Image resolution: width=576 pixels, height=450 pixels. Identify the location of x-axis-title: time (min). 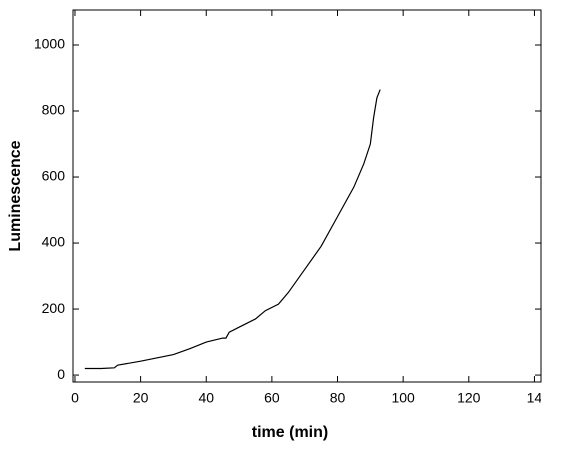
(290, 432).